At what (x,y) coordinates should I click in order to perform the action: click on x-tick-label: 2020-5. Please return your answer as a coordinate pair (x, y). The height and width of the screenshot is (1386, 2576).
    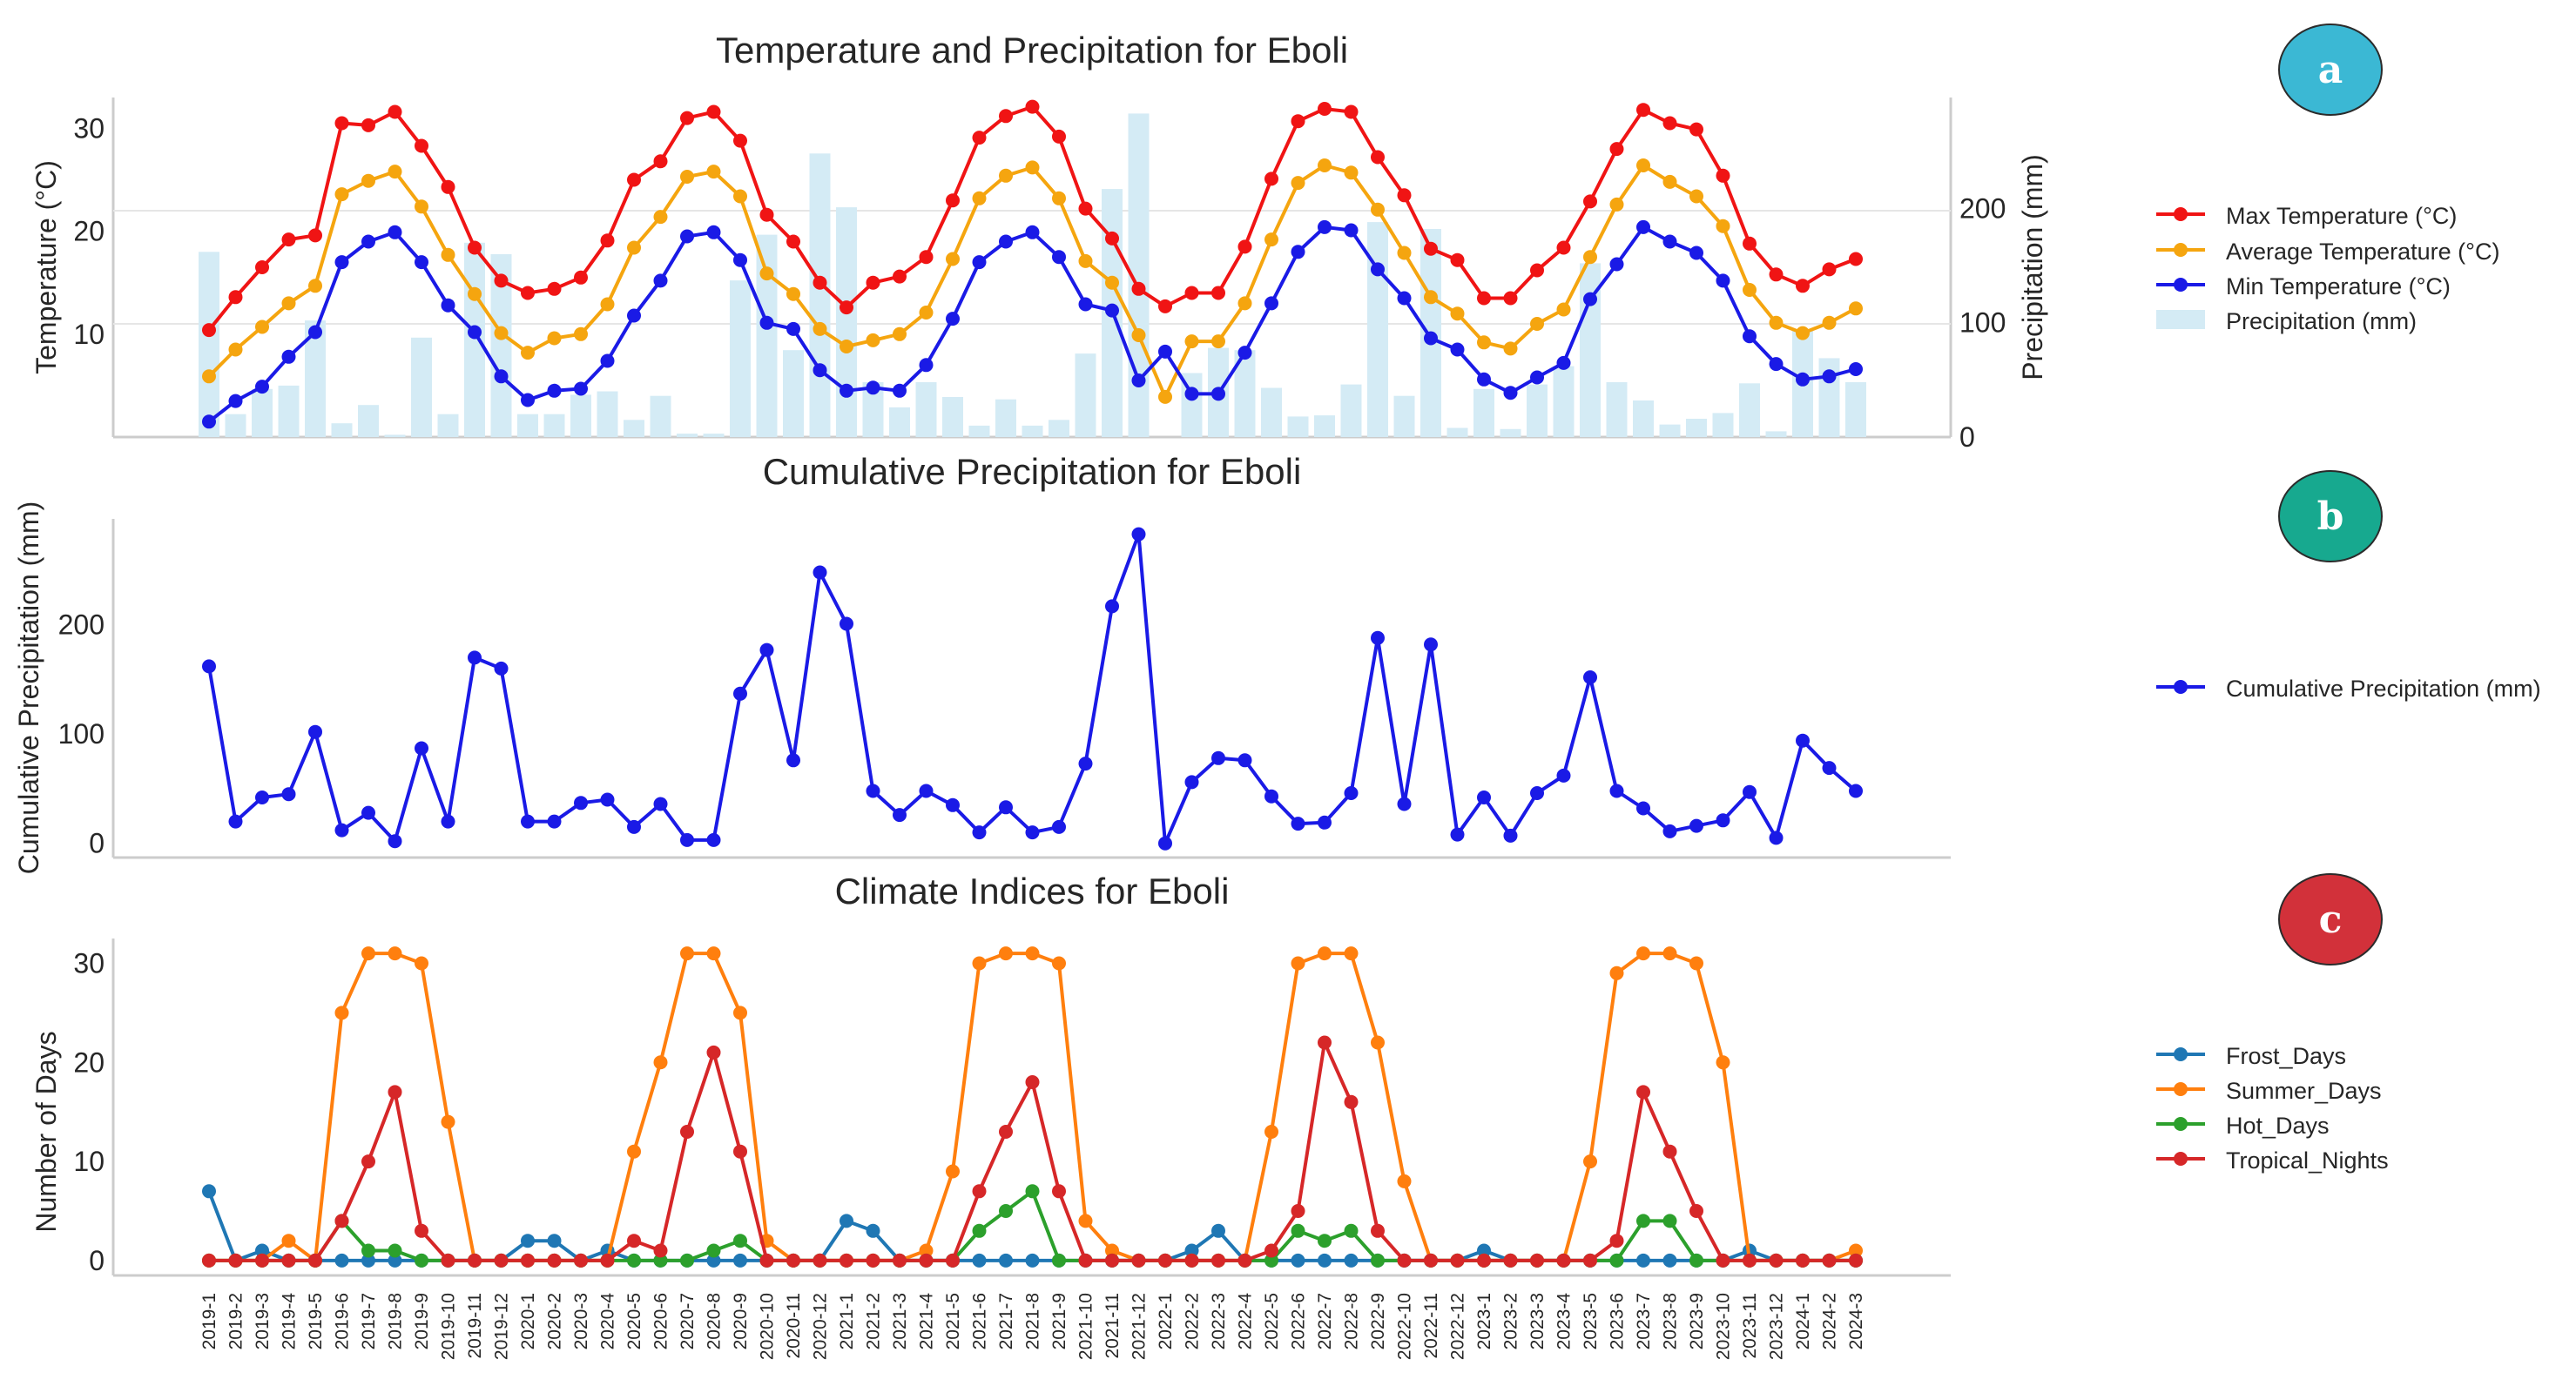
    Looking at the image, I should click on (634, 1321).